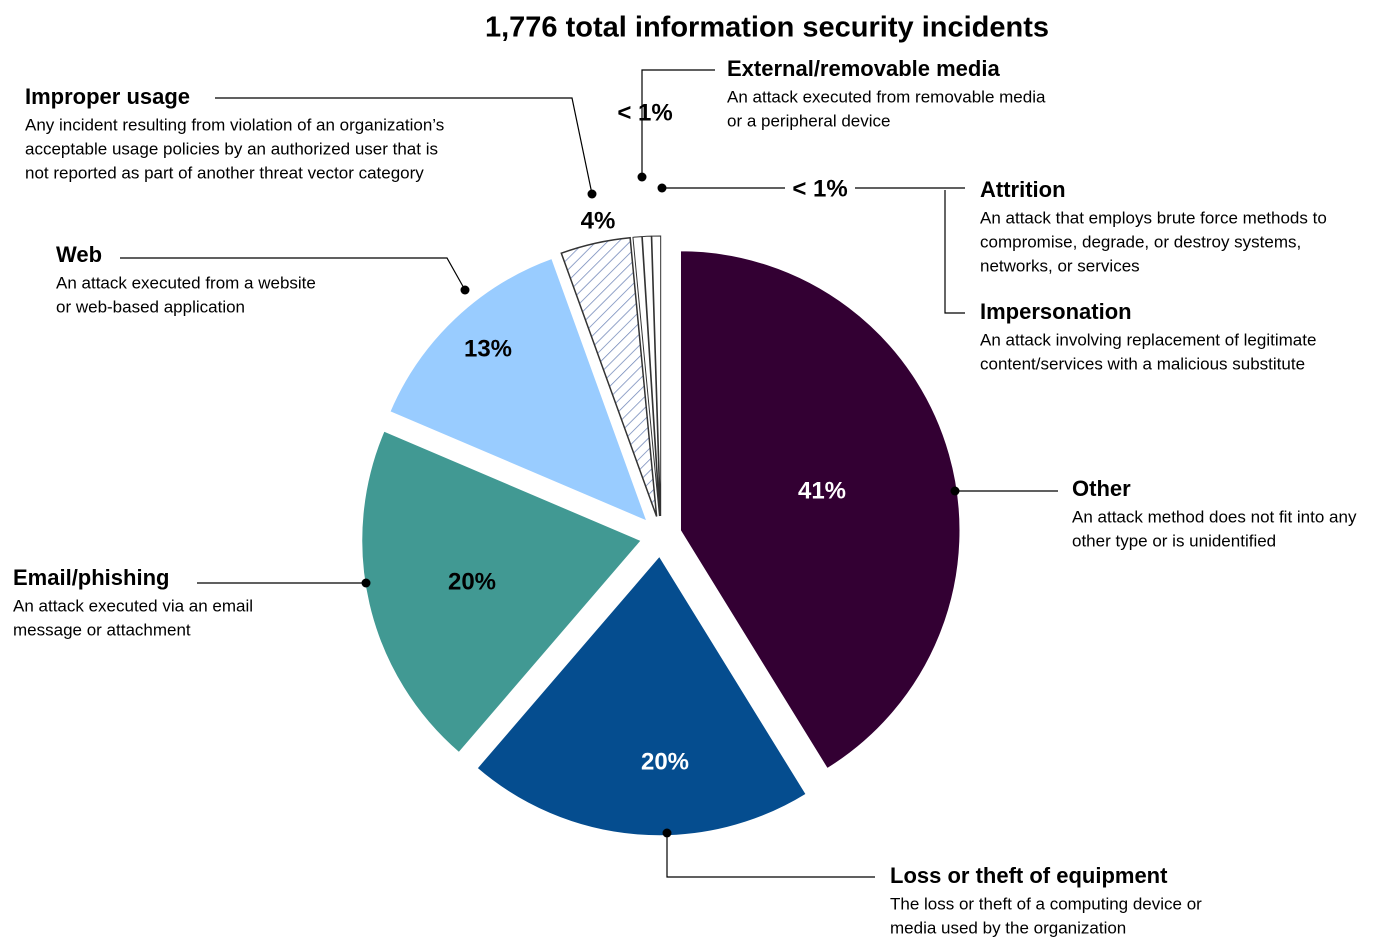 This screenshot has width=1384, height=937. Describe the element at coordinates (150, 306) in the screenshot. I see `category-description: or web-based application` at that location.